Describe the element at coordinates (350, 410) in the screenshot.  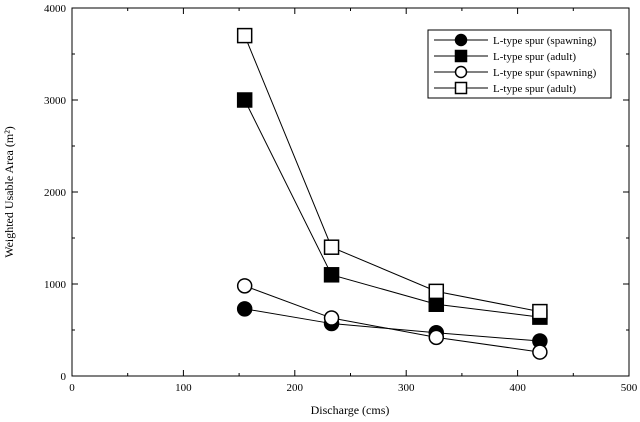
I see `x-axis-title: Discharge (cms)` at that location.